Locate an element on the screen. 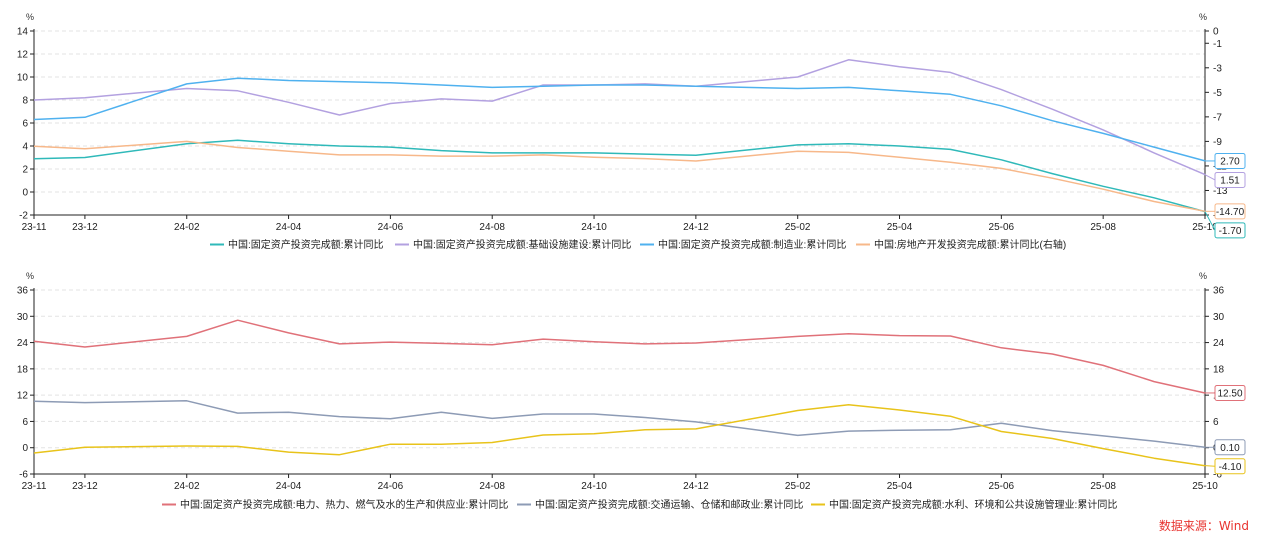  right-tick-label: 6 is located at coordinates (1216, 422).